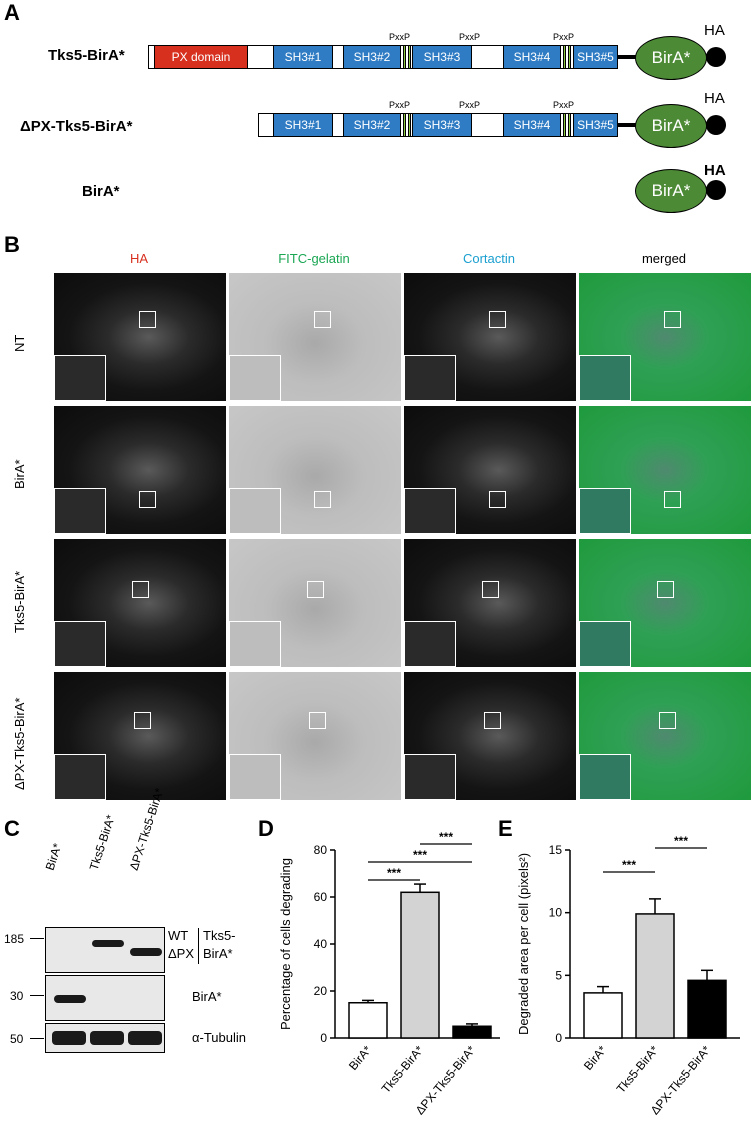  Describe the element at coordinates (105, 1038) in the screenshot. I see `blot-tubulin` at that location.